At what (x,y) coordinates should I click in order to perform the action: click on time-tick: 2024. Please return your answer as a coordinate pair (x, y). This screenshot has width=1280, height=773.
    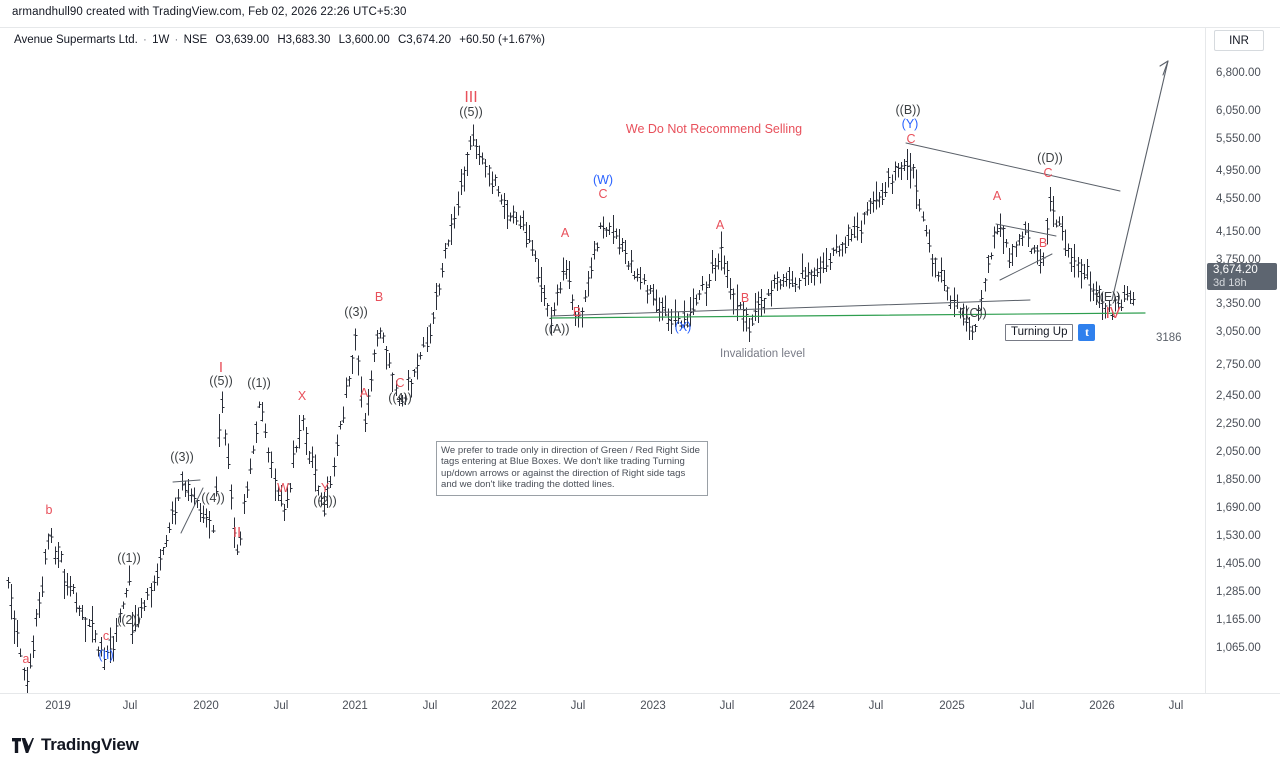
    Looking at the image, I should click on (802, 706).